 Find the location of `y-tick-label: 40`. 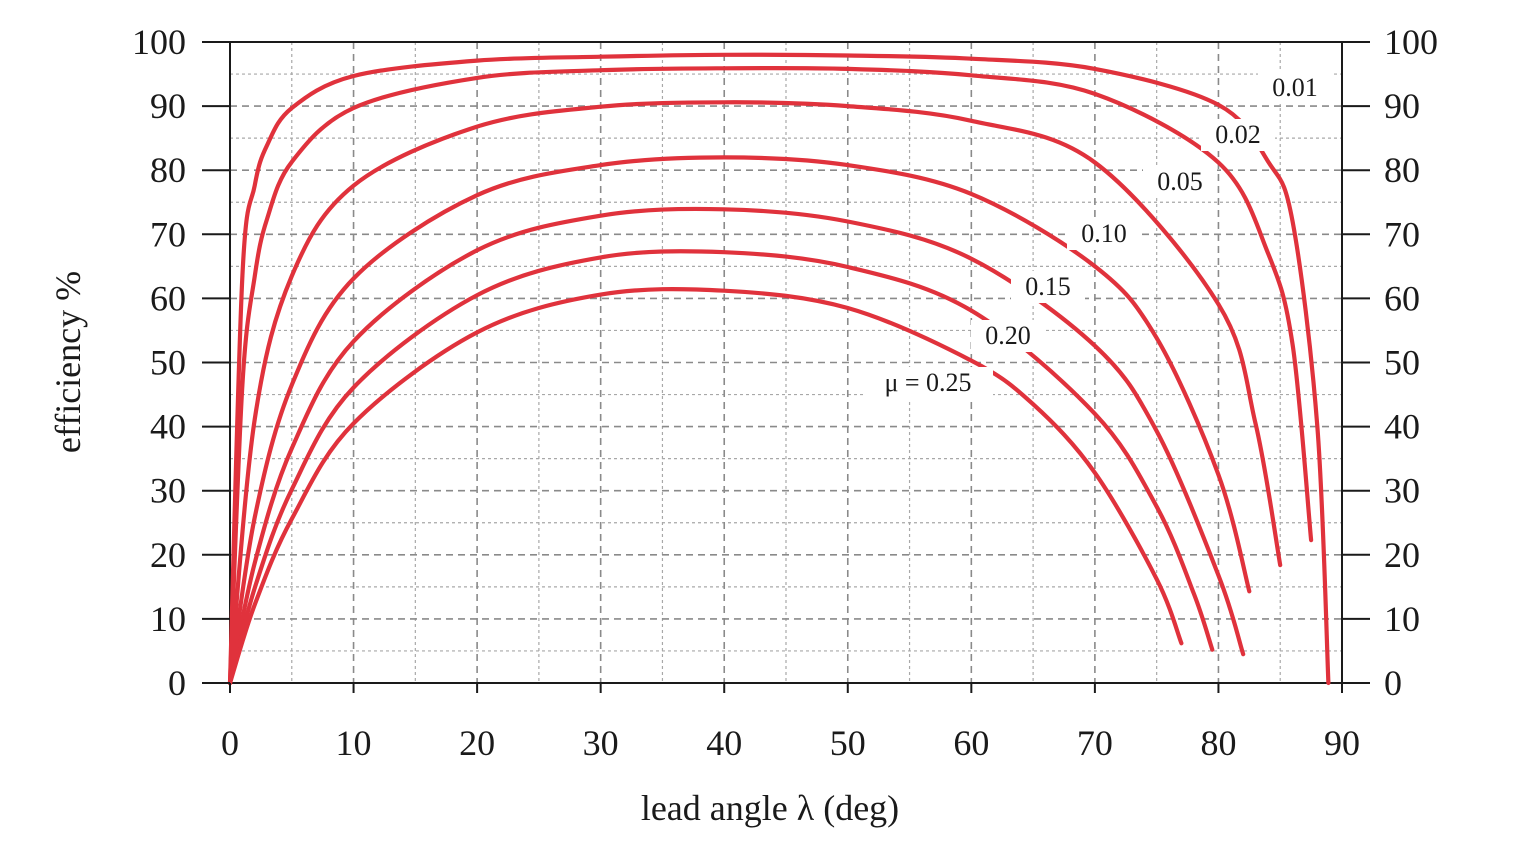

y-tick-label: 40 is located at coordinates (168, 427).